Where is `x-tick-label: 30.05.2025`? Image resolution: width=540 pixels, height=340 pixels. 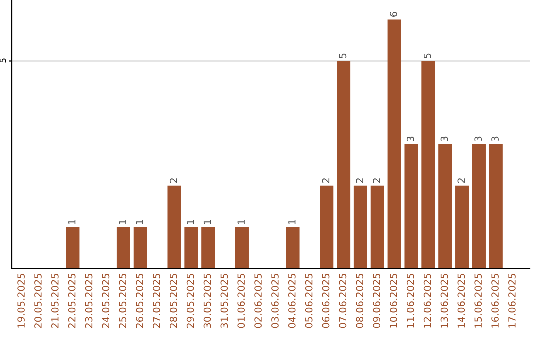
x-tick-label: 30.05.2025 is located at coordinates (208, 301).